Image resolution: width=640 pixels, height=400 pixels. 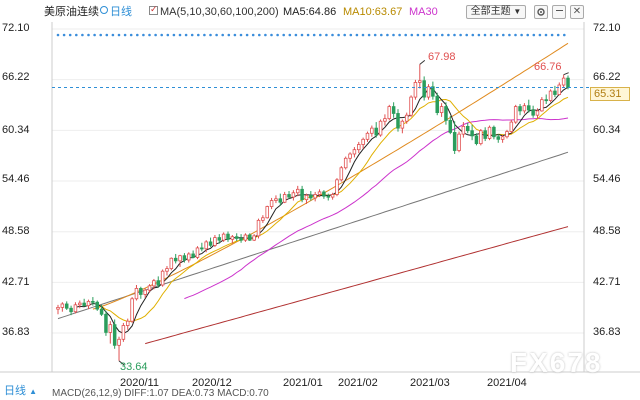 I want to click on close-button: ✕, so click(x=577, y=12).